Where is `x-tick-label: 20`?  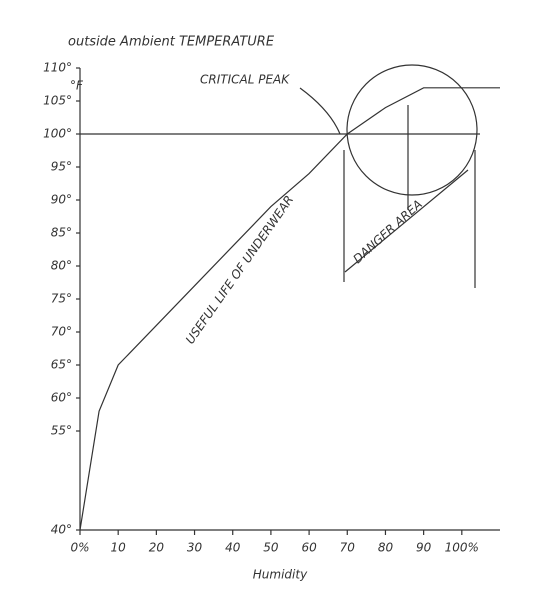 x-tick-label: 20 is located at coordinates (157, 548).